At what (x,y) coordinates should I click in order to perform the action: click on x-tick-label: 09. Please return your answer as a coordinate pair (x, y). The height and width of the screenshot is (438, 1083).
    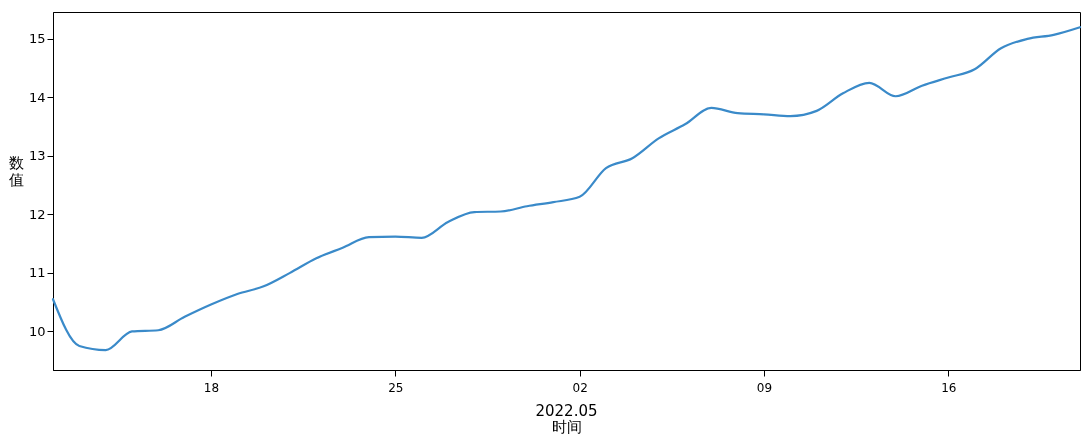
    Looking at the image, I should click on (764, 387).